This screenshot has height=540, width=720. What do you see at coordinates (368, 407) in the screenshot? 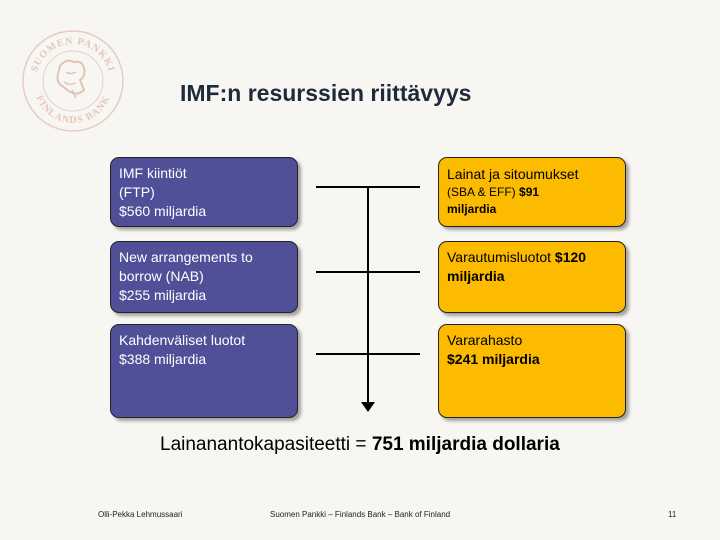
I see `down-arrow-icon` at bounding box center [368, 407].